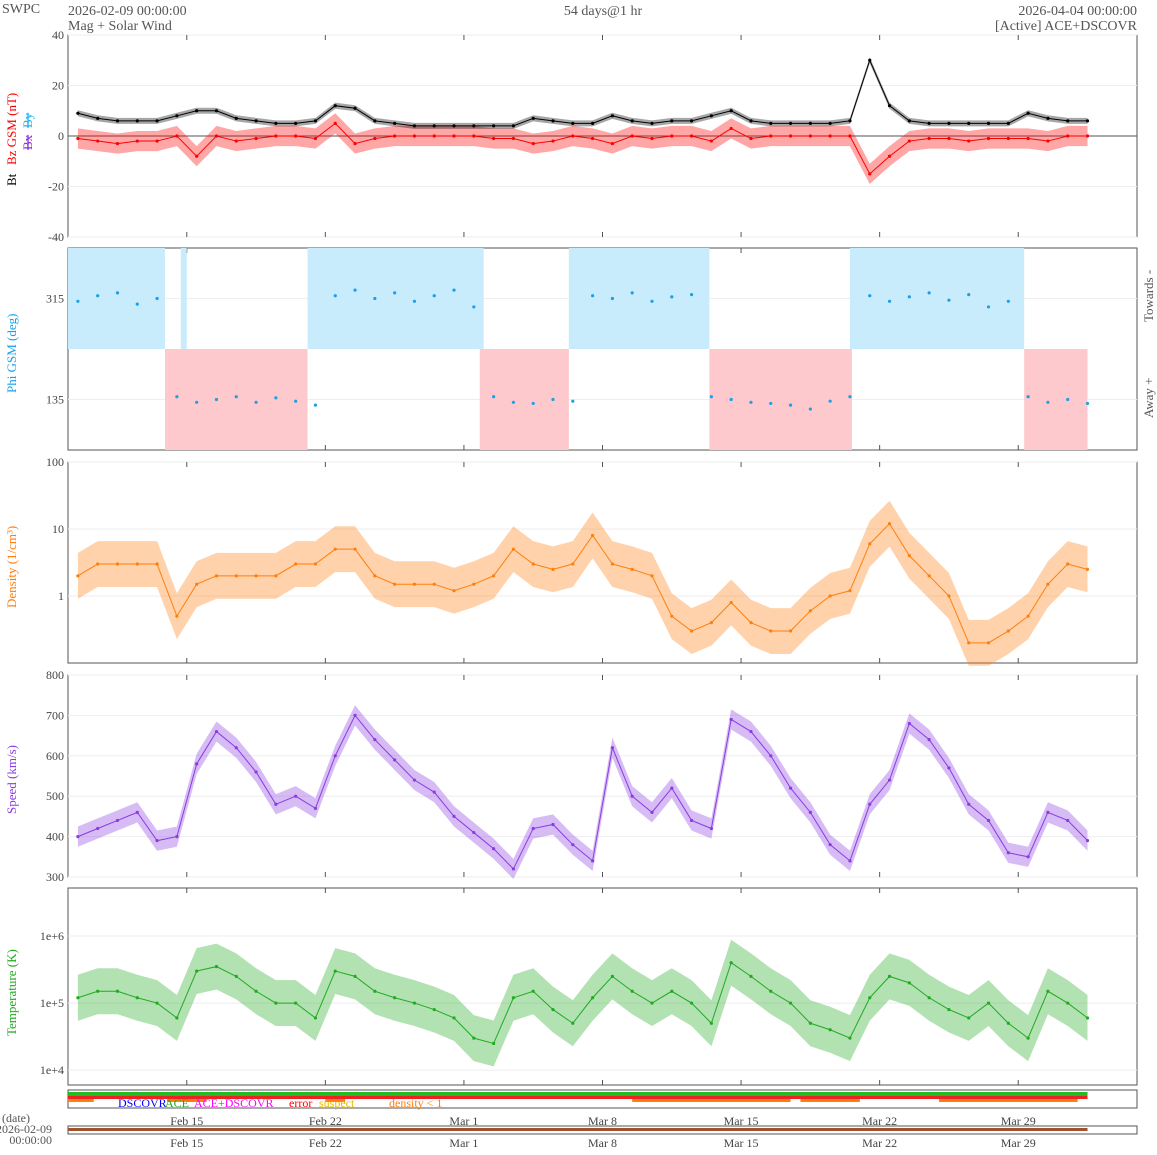 This screenshot has width=1157, height=1155. I want to click on subtitle: Mag + Solar Wind, so click(120, 26).